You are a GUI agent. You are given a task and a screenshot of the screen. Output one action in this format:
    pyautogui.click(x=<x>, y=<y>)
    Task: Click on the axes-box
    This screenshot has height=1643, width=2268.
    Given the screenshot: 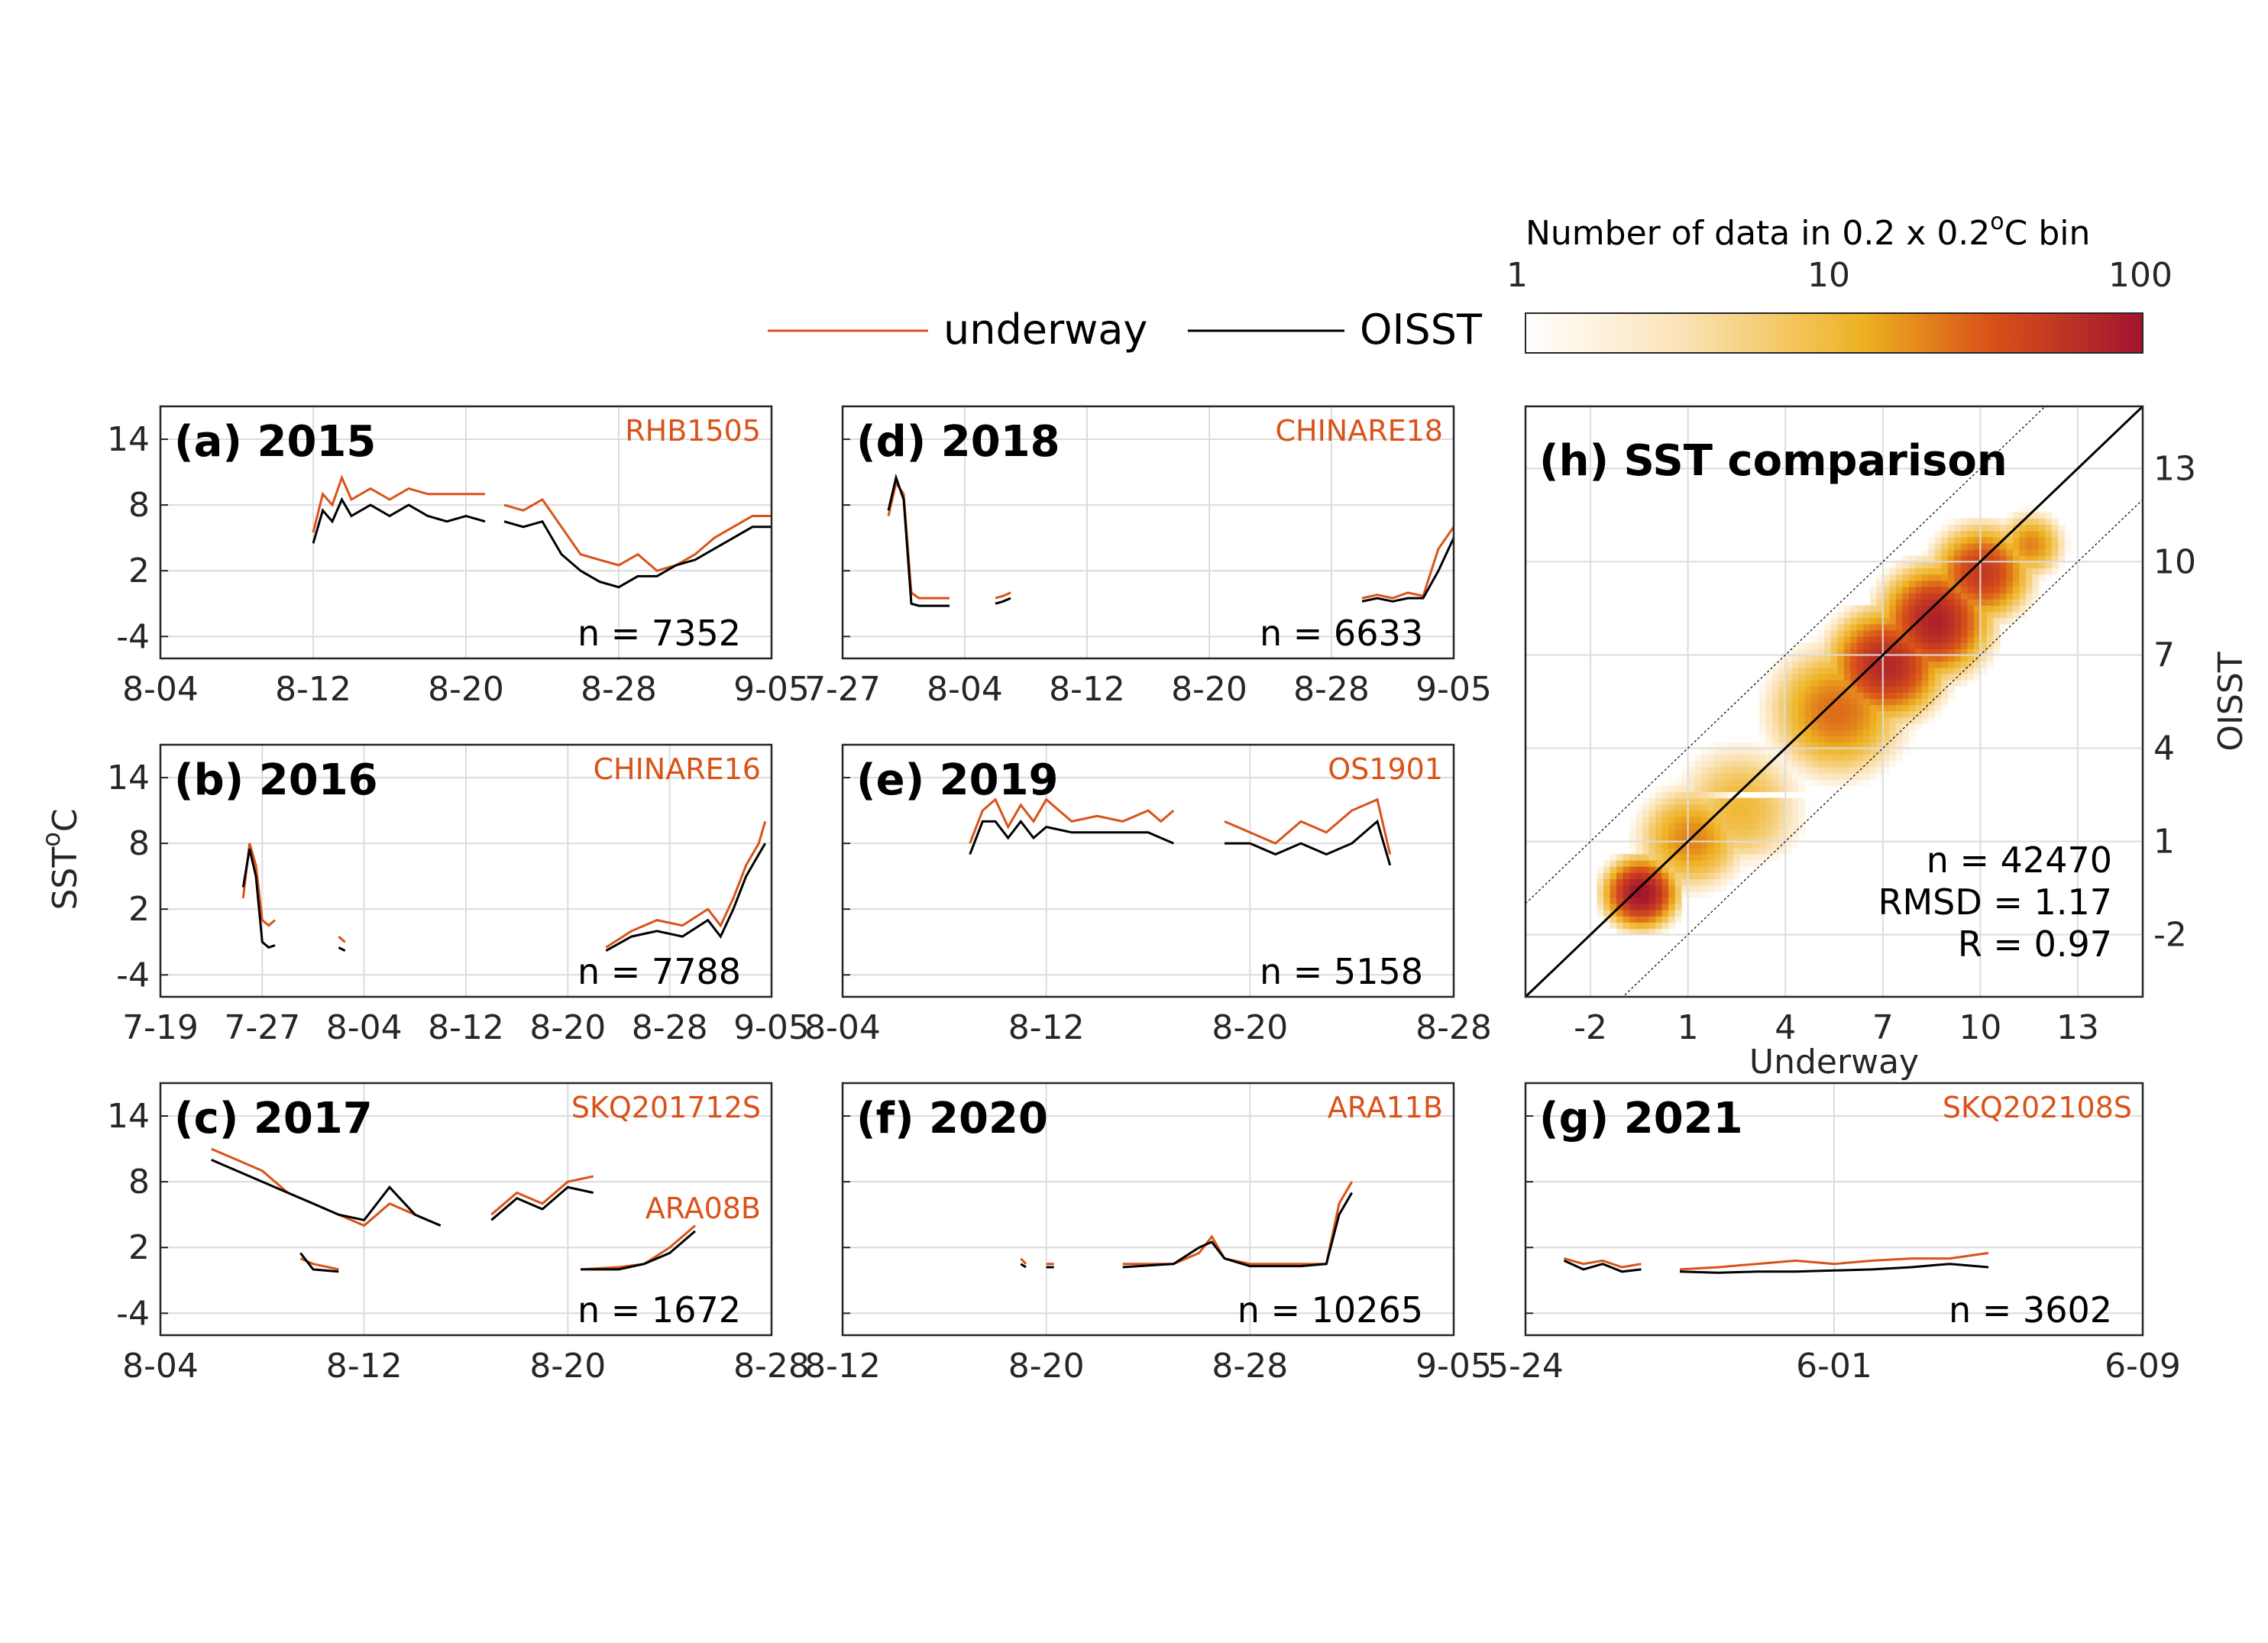 What is the action you would take?
    pyautogui.click(x=466, y=532)
    